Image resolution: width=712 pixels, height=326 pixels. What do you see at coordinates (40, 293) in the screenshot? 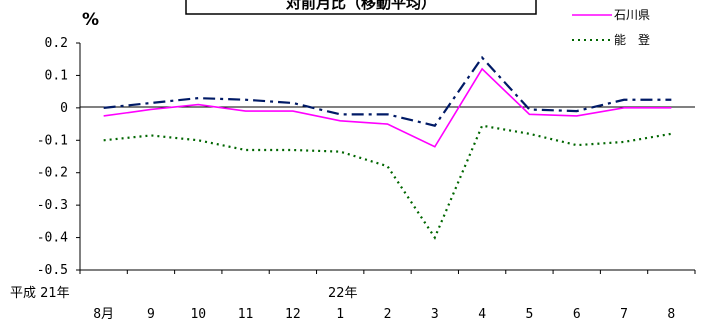
I see `era-label-start: 平成 21年` at bounding box center [40, 293].